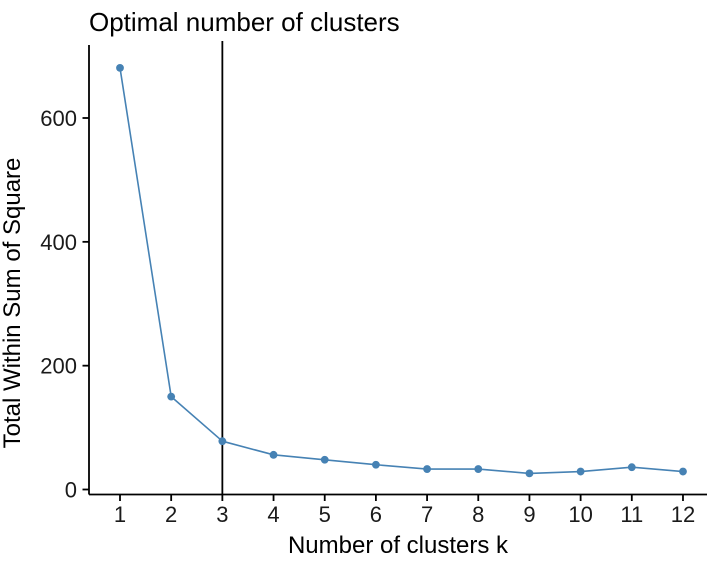 This screenshot has height=563, width=717. I want to click on x-tick-label: 9, so click(529, 514).